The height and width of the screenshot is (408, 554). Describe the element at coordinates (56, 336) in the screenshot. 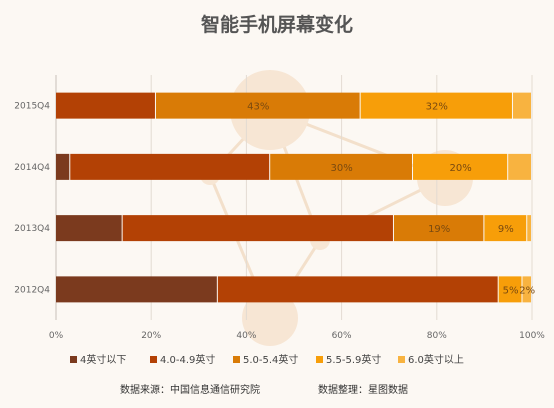

I see `x-tick-label: 0%` at that location.